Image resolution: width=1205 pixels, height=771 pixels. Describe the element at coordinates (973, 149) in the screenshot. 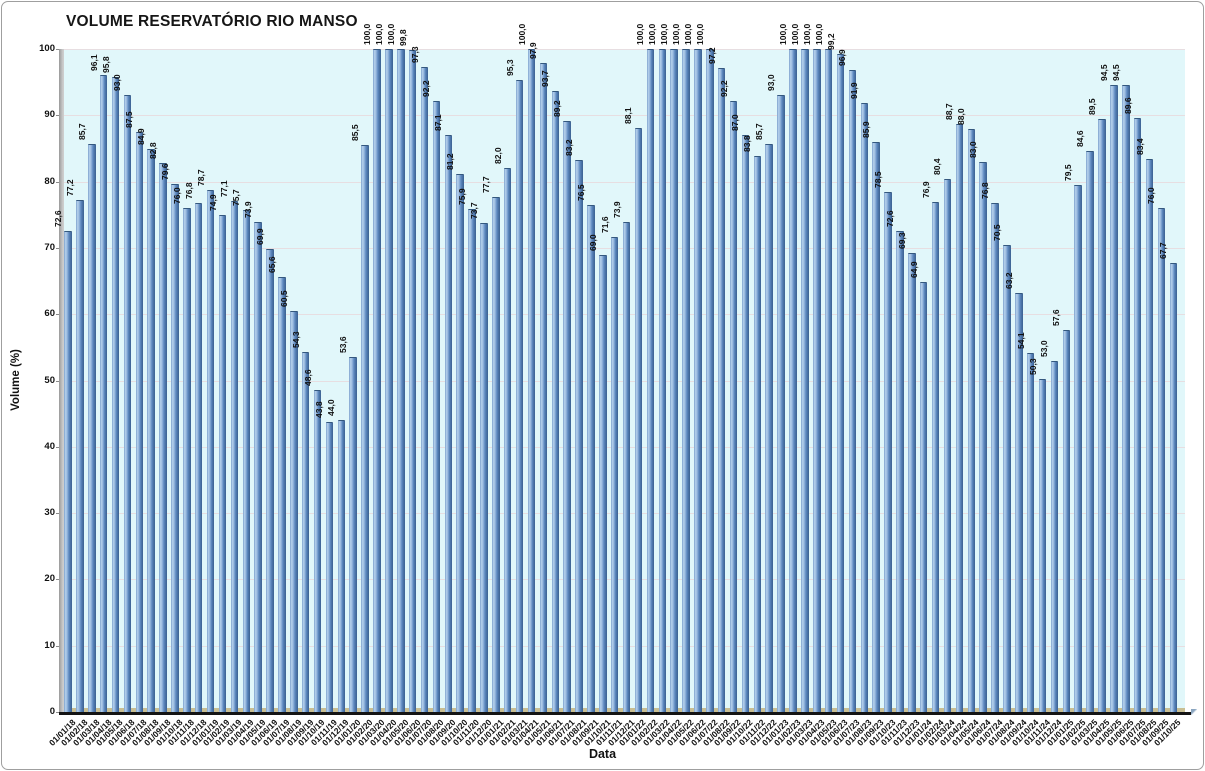

I see `bar-value-text: 83,0` at that location.